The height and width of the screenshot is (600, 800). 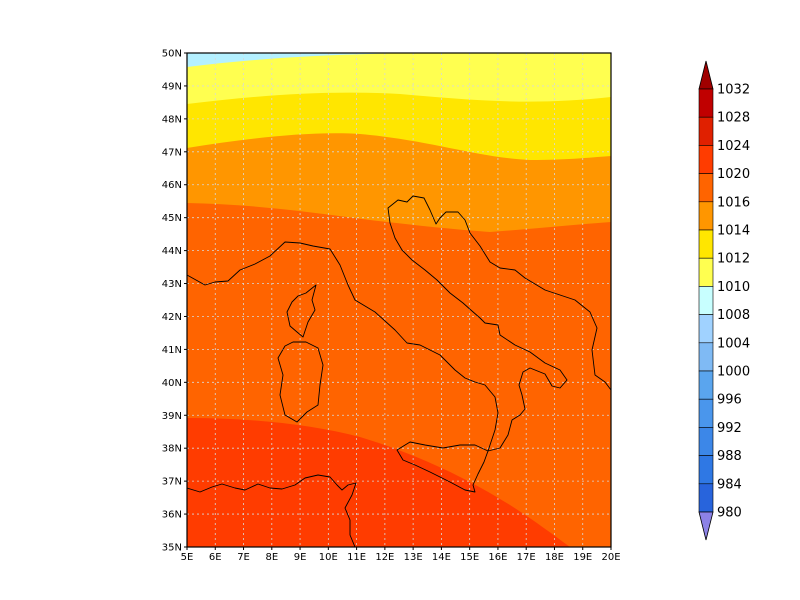 I want to click on lon-tick-label: 17E, so click(x=526, y=557).